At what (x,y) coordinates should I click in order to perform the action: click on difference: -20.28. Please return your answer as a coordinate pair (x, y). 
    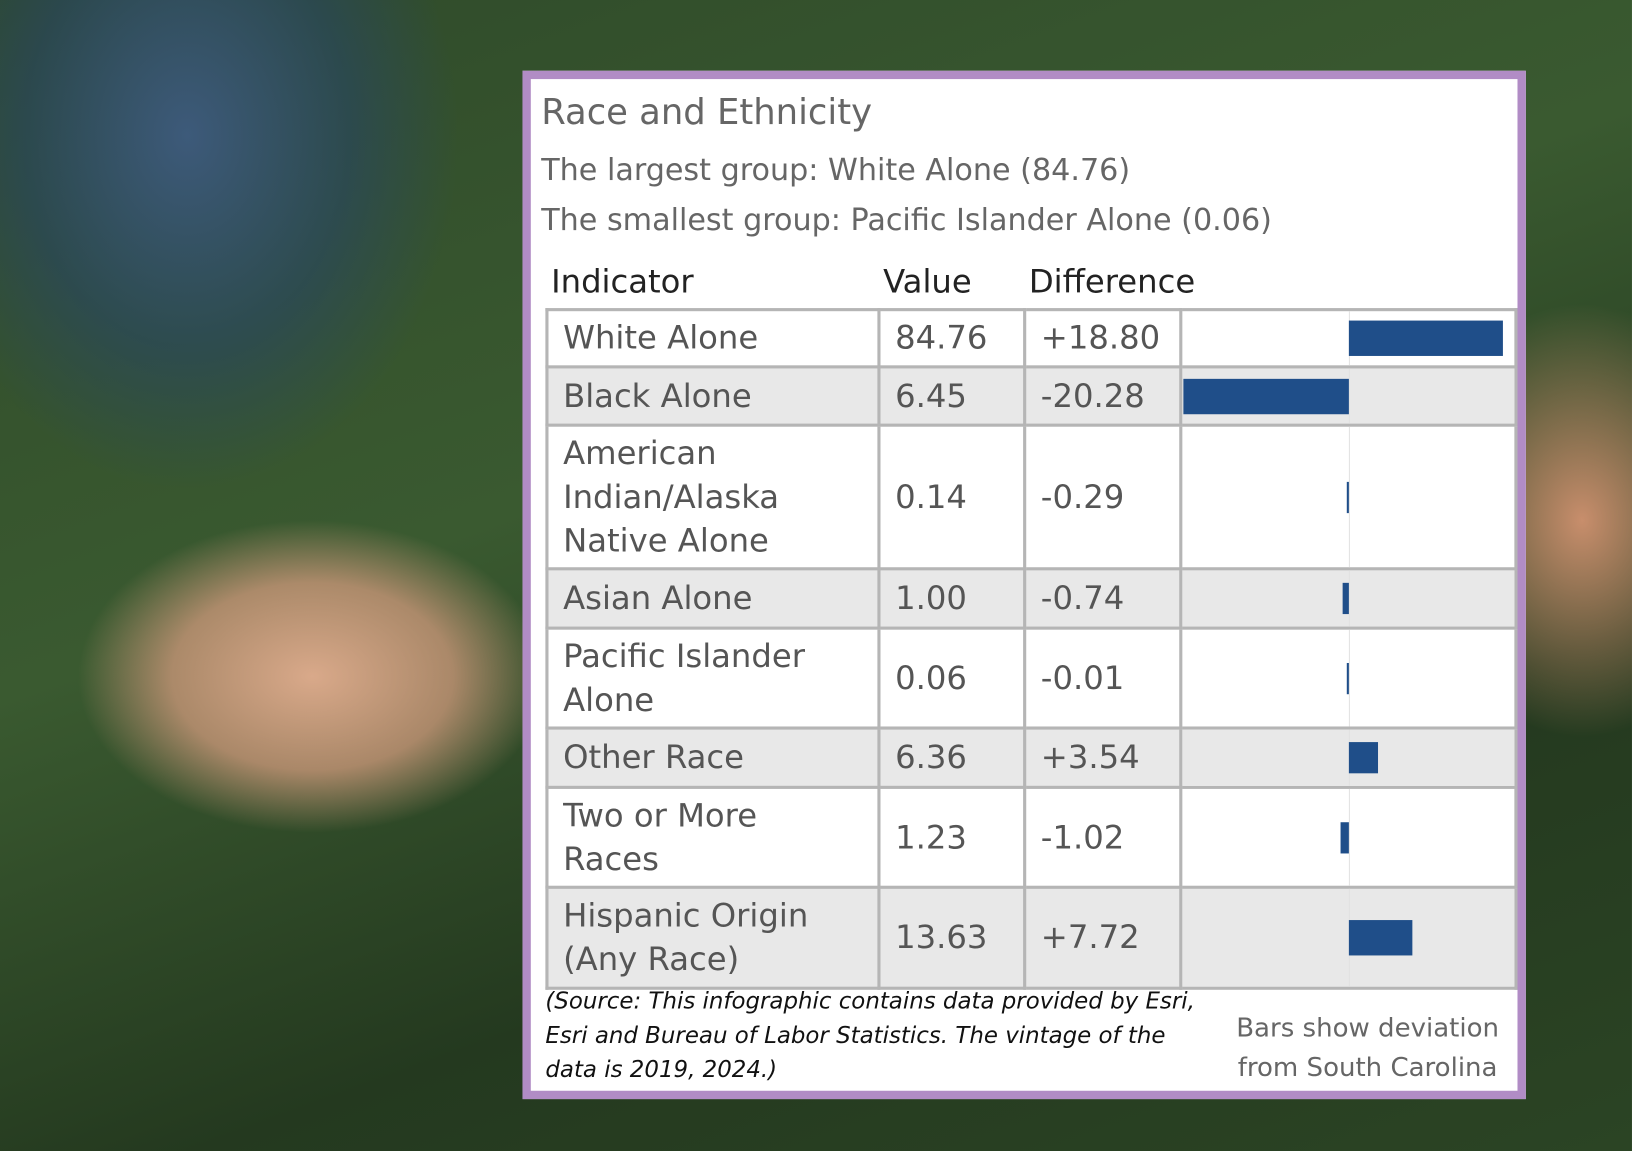
    Looking at the image, I should click on (1103, 396).